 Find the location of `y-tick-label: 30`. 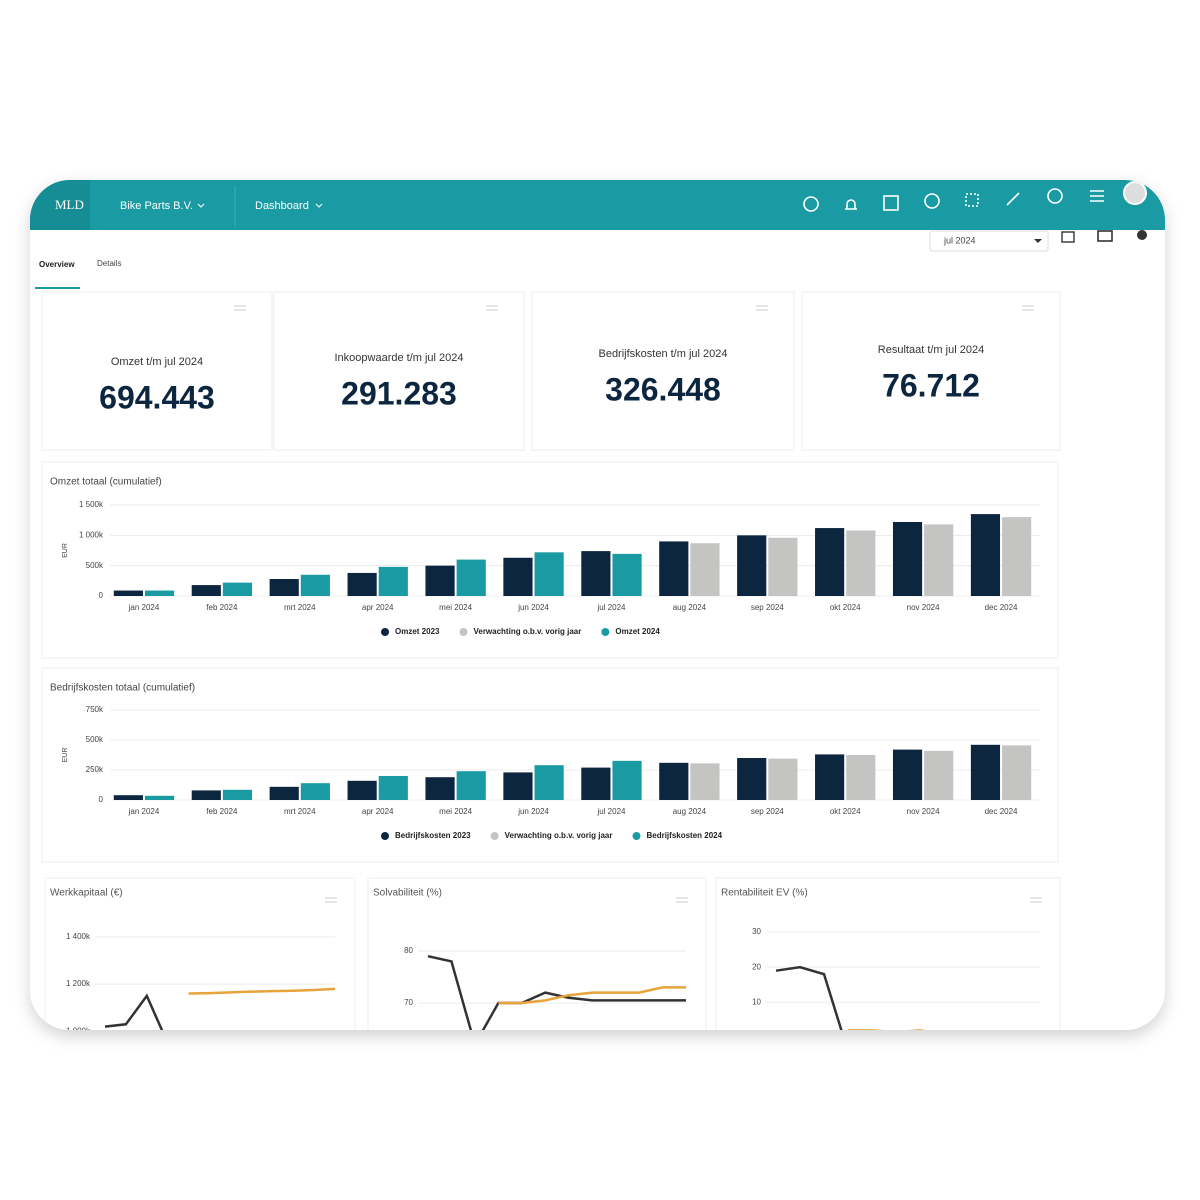

y-tick-label: 30 is located at coordinates (756, 931).